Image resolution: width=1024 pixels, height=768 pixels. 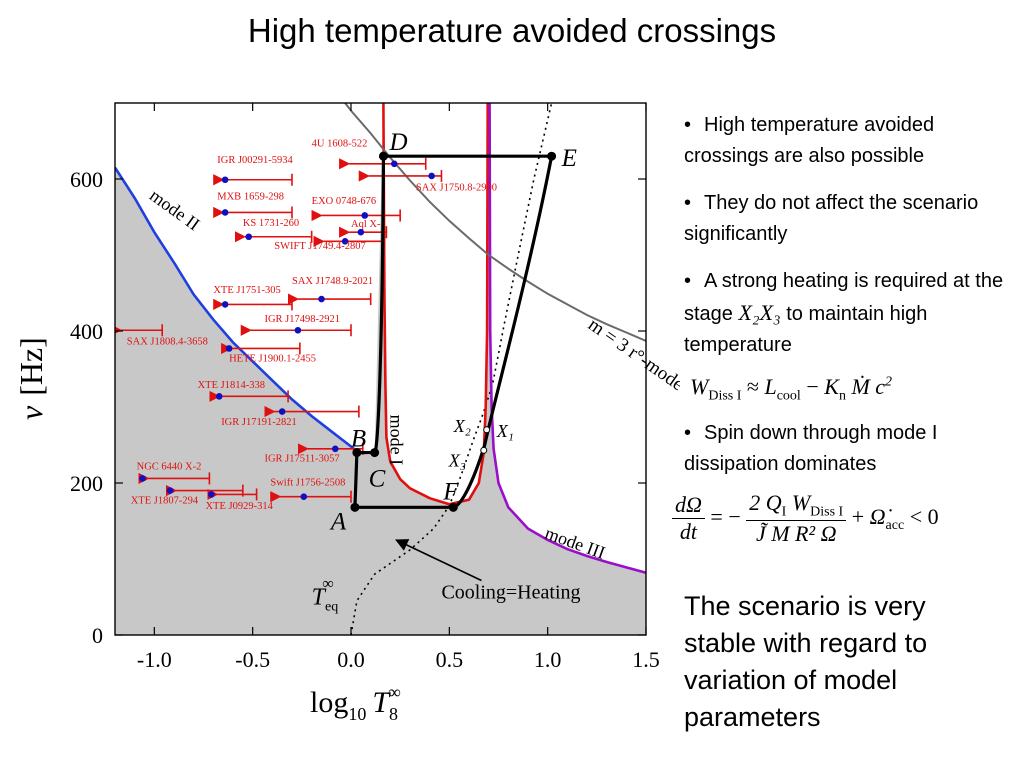 What do you see at coordinates (457, 460) in the screenshot?
I see `crossing-label: X₃` at bounding box center [457, 460].